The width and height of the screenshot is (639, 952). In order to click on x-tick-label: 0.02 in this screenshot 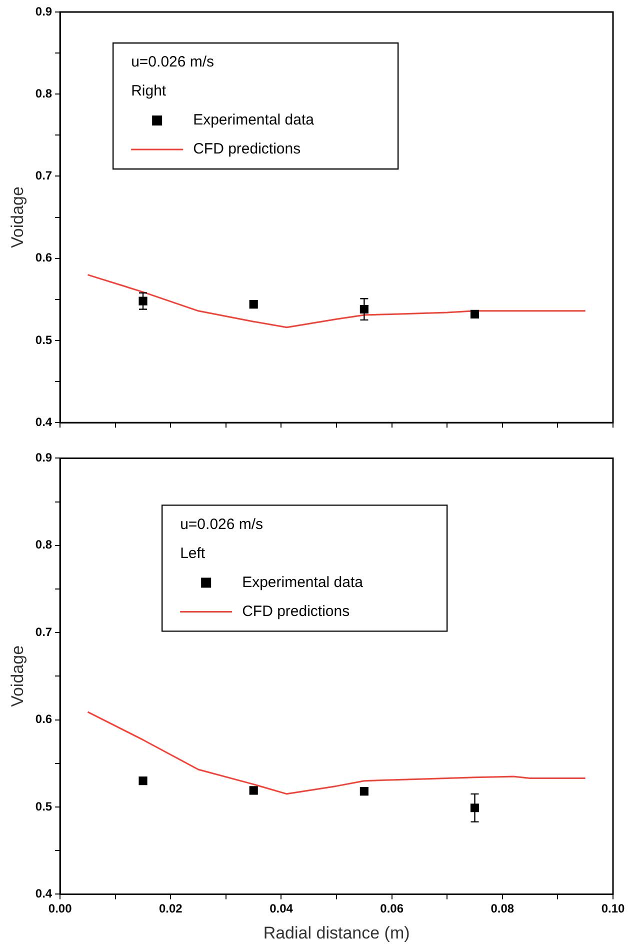, I will do `click(170, 909)`.